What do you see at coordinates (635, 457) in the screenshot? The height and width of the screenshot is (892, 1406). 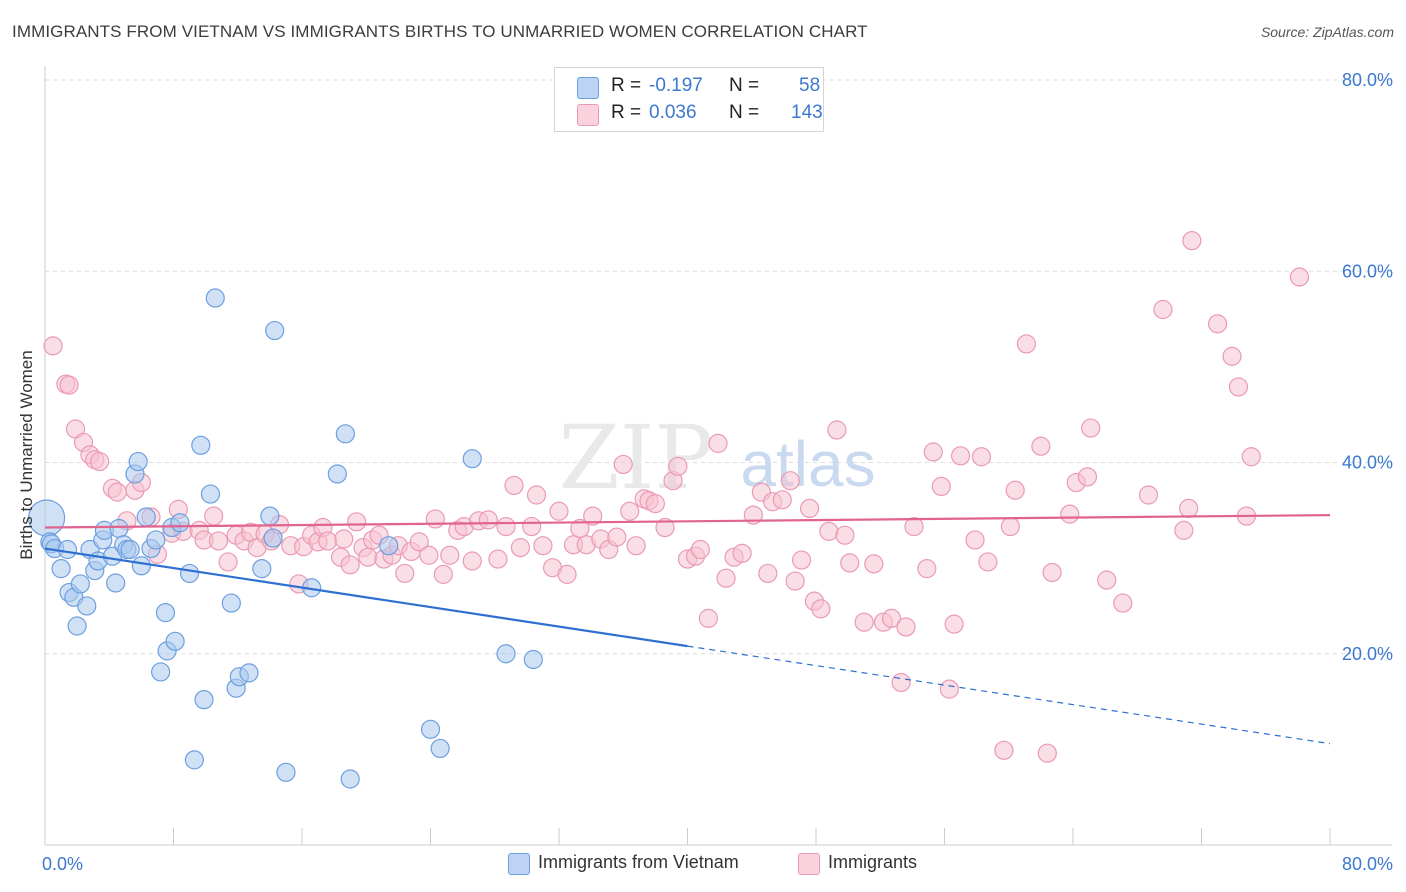 I see `watermark-zip: ZIP` at bounding box center [635, 457].